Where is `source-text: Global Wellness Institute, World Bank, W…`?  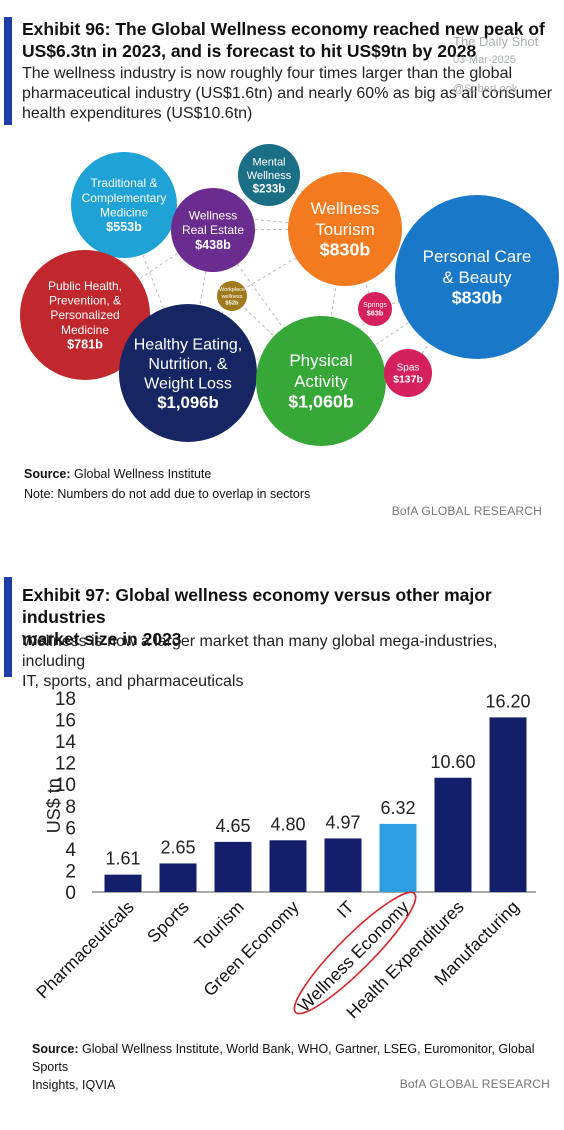 source-text: Global Wellness Institute, World Bank, W… is located at coordinates (283, 1058).